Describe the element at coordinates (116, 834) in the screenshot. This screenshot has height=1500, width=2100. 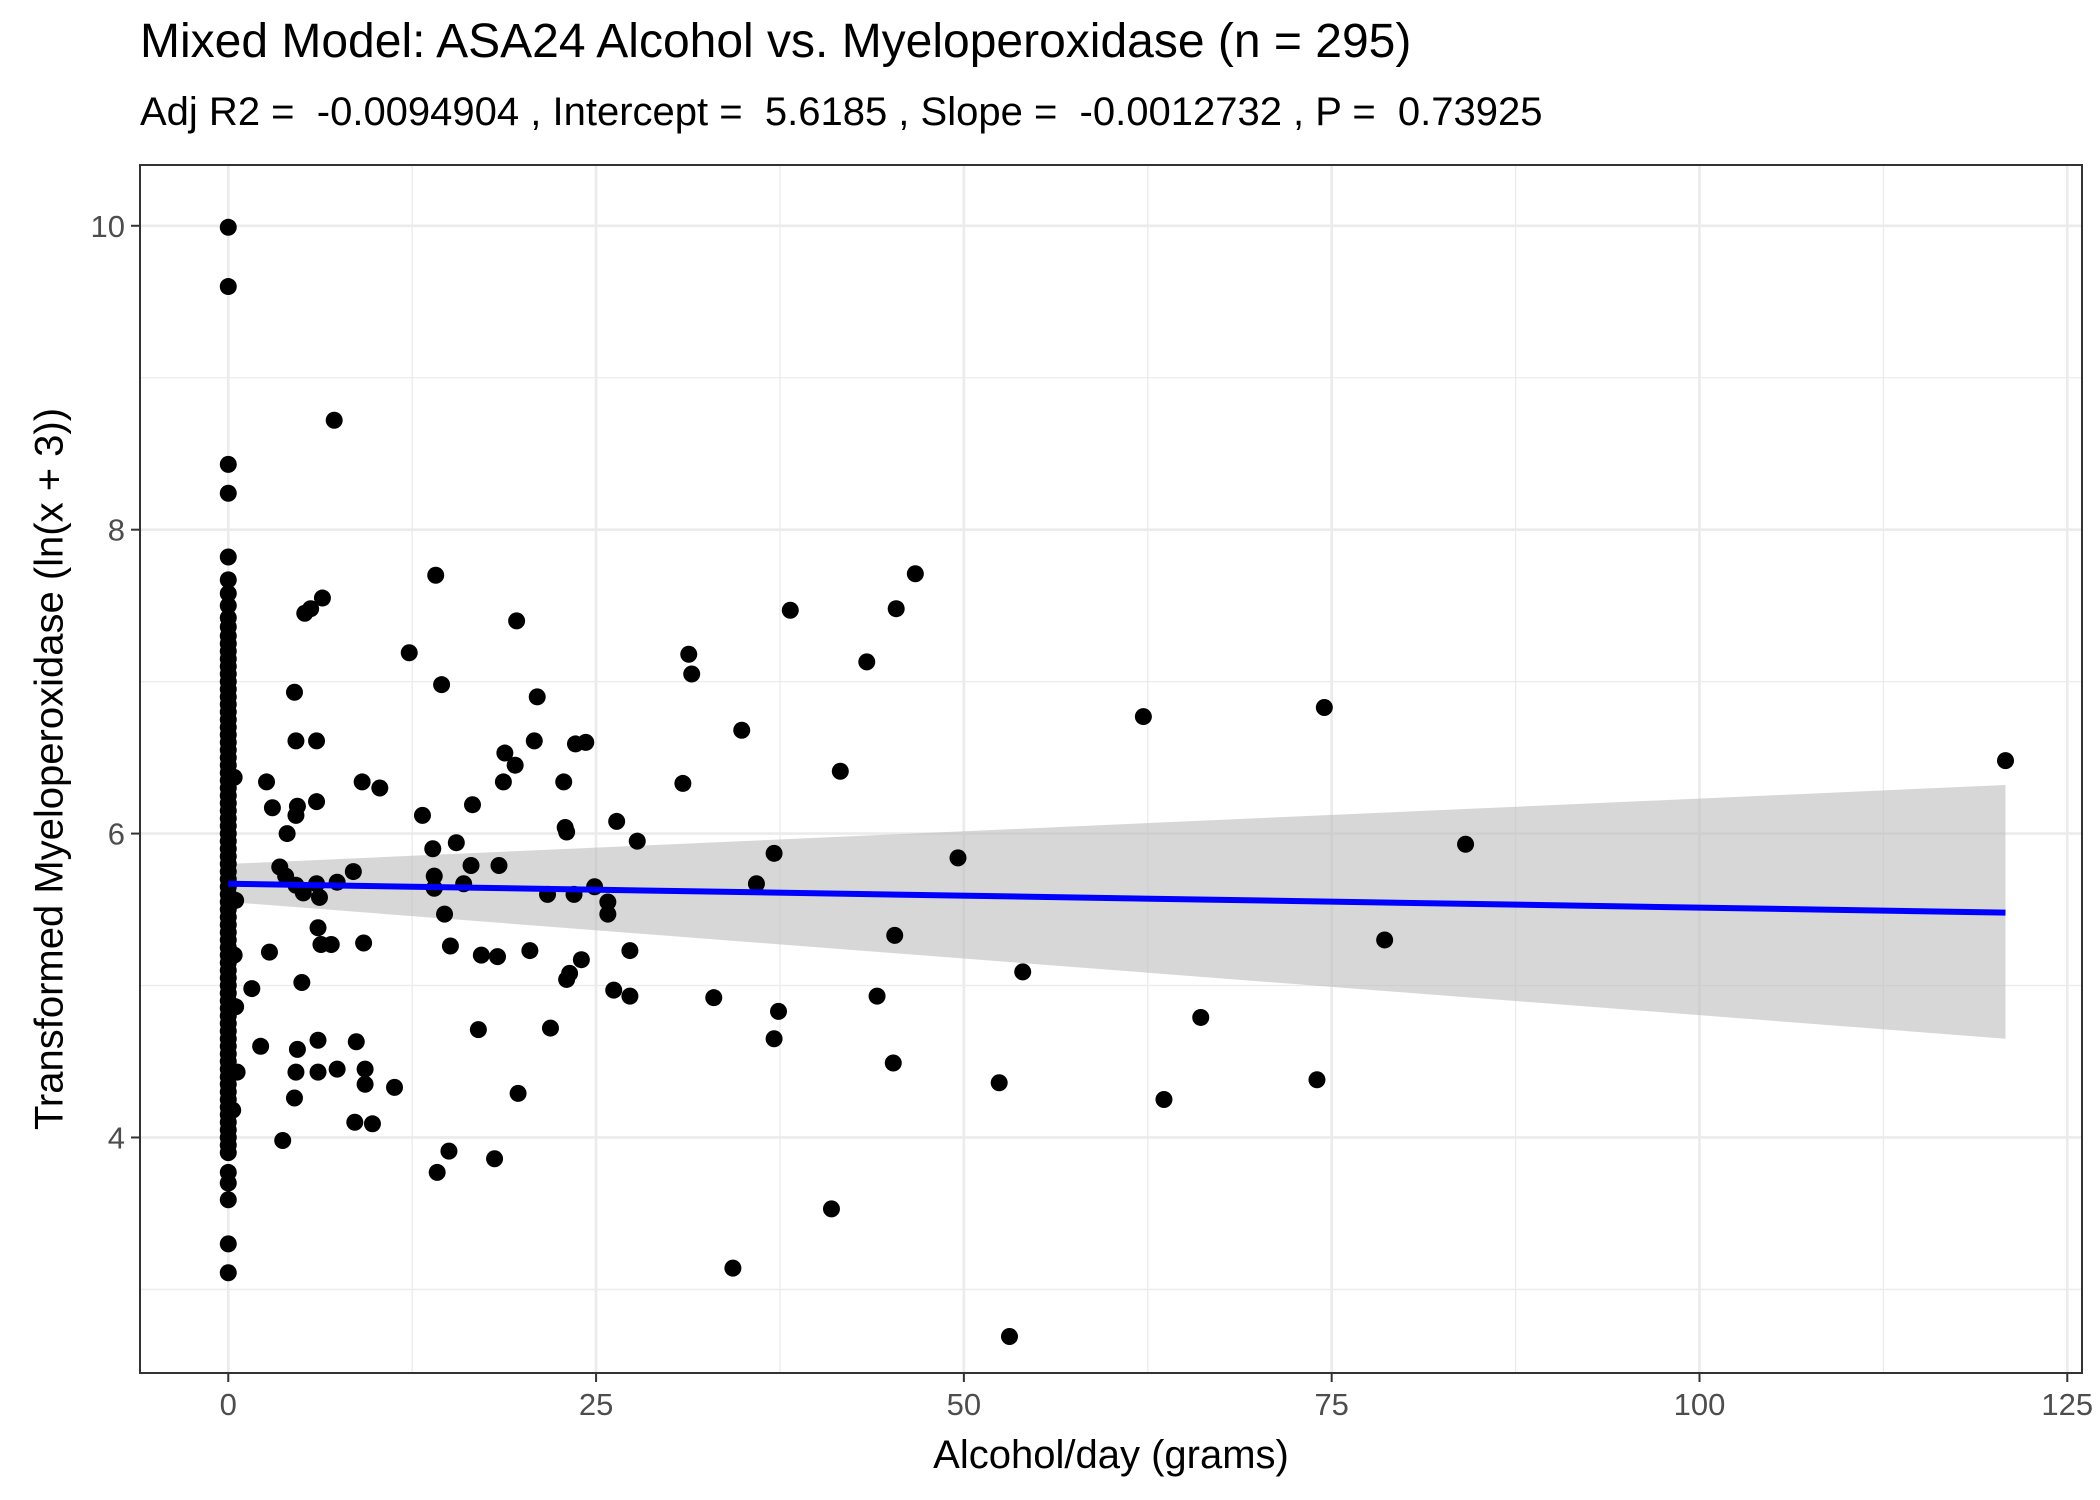
I see `y-tick-label: 6` at that location.